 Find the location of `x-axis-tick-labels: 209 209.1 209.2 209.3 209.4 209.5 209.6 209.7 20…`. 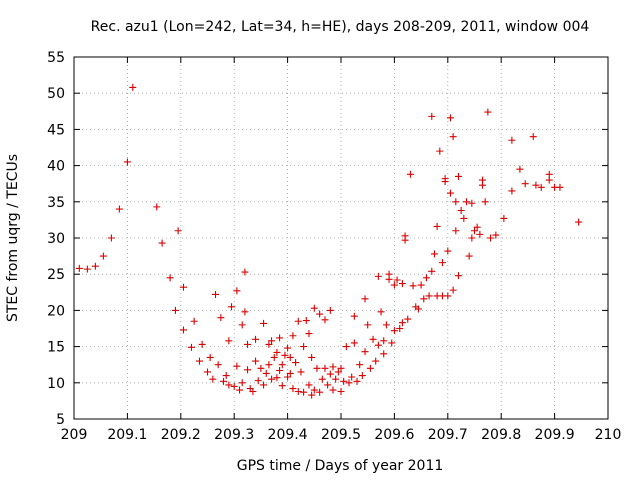

x-axis-tick-labels: 209 209.1 209.2 209.3 209.4 209.5 209.6 209.7 20… is located at coordinates (341, 435).